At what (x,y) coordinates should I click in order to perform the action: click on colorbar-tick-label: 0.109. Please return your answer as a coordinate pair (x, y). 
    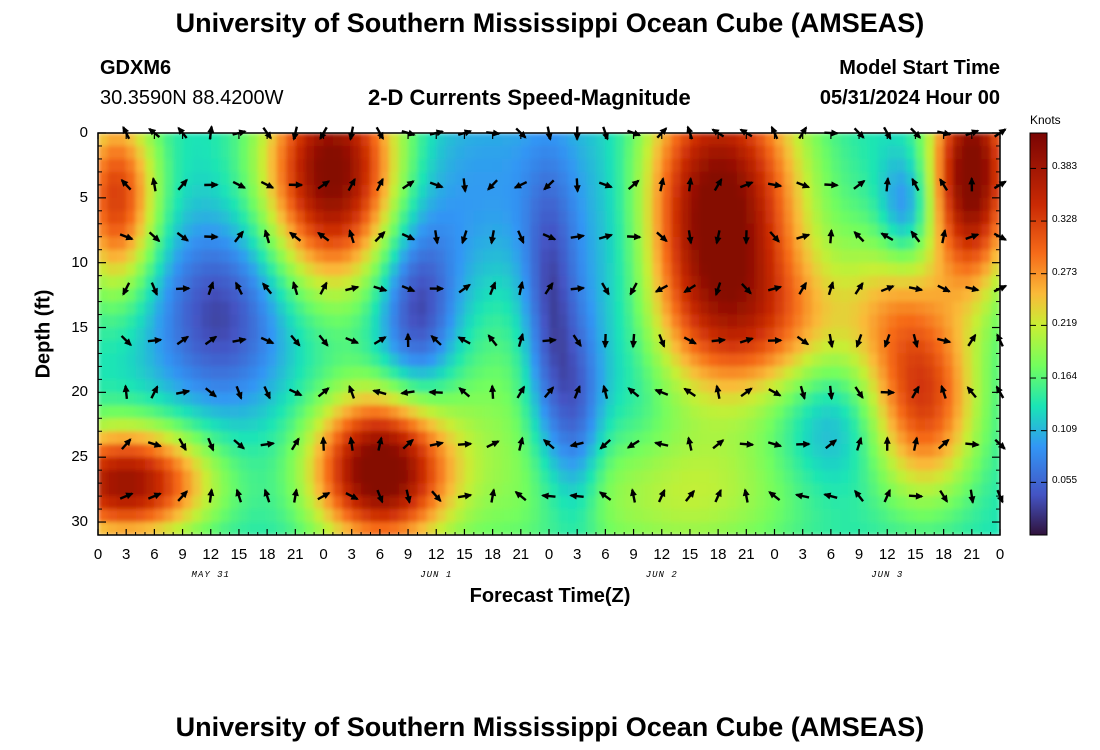
    Looking at the image, I should click on (1065, 429).